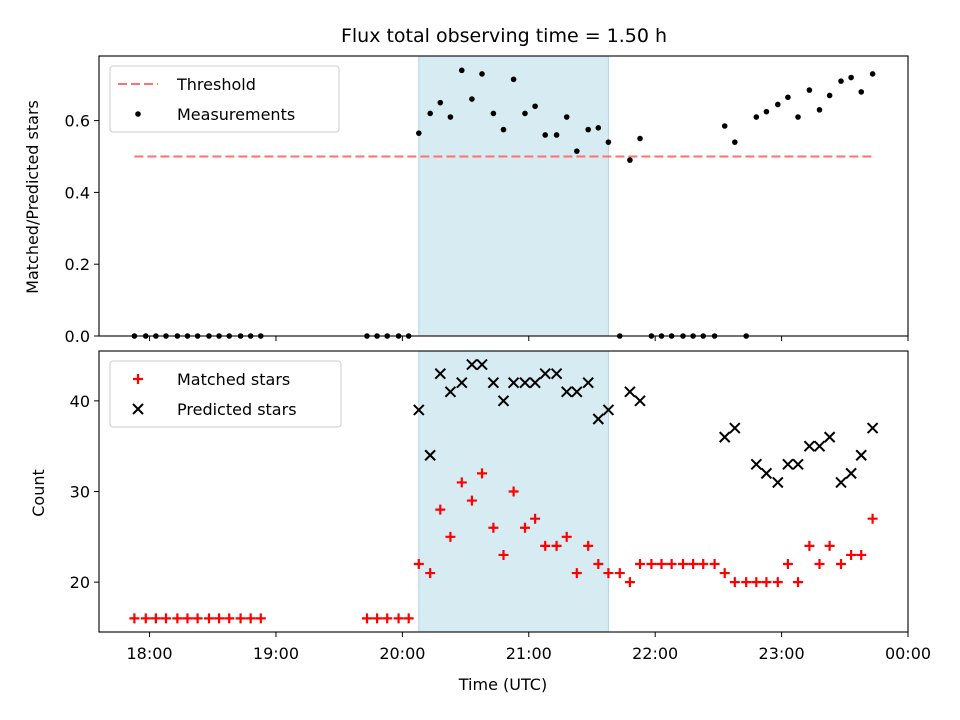  I want to click on legend-predicted-handle, so click(138, 409).